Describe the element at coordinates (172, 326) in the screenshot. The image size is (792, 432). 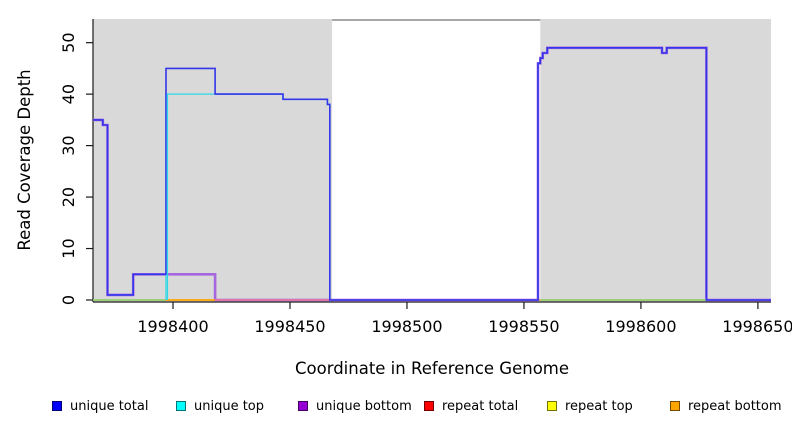
I see `x-tick-label: 1998400` at that location.